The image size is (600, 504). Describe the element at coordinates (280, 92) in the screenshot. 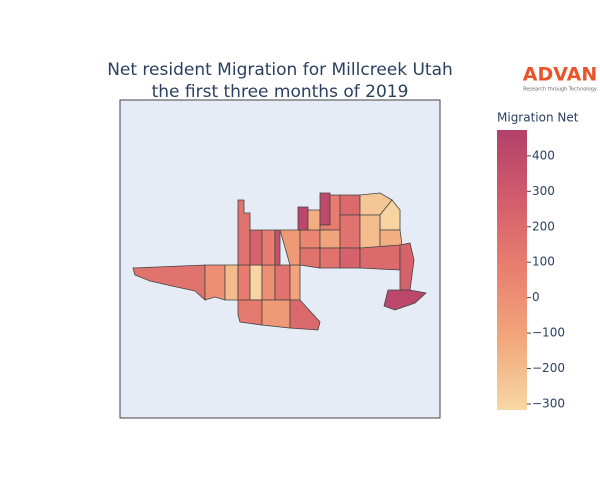

I see `title-line: the first three months of 2019` at that location.